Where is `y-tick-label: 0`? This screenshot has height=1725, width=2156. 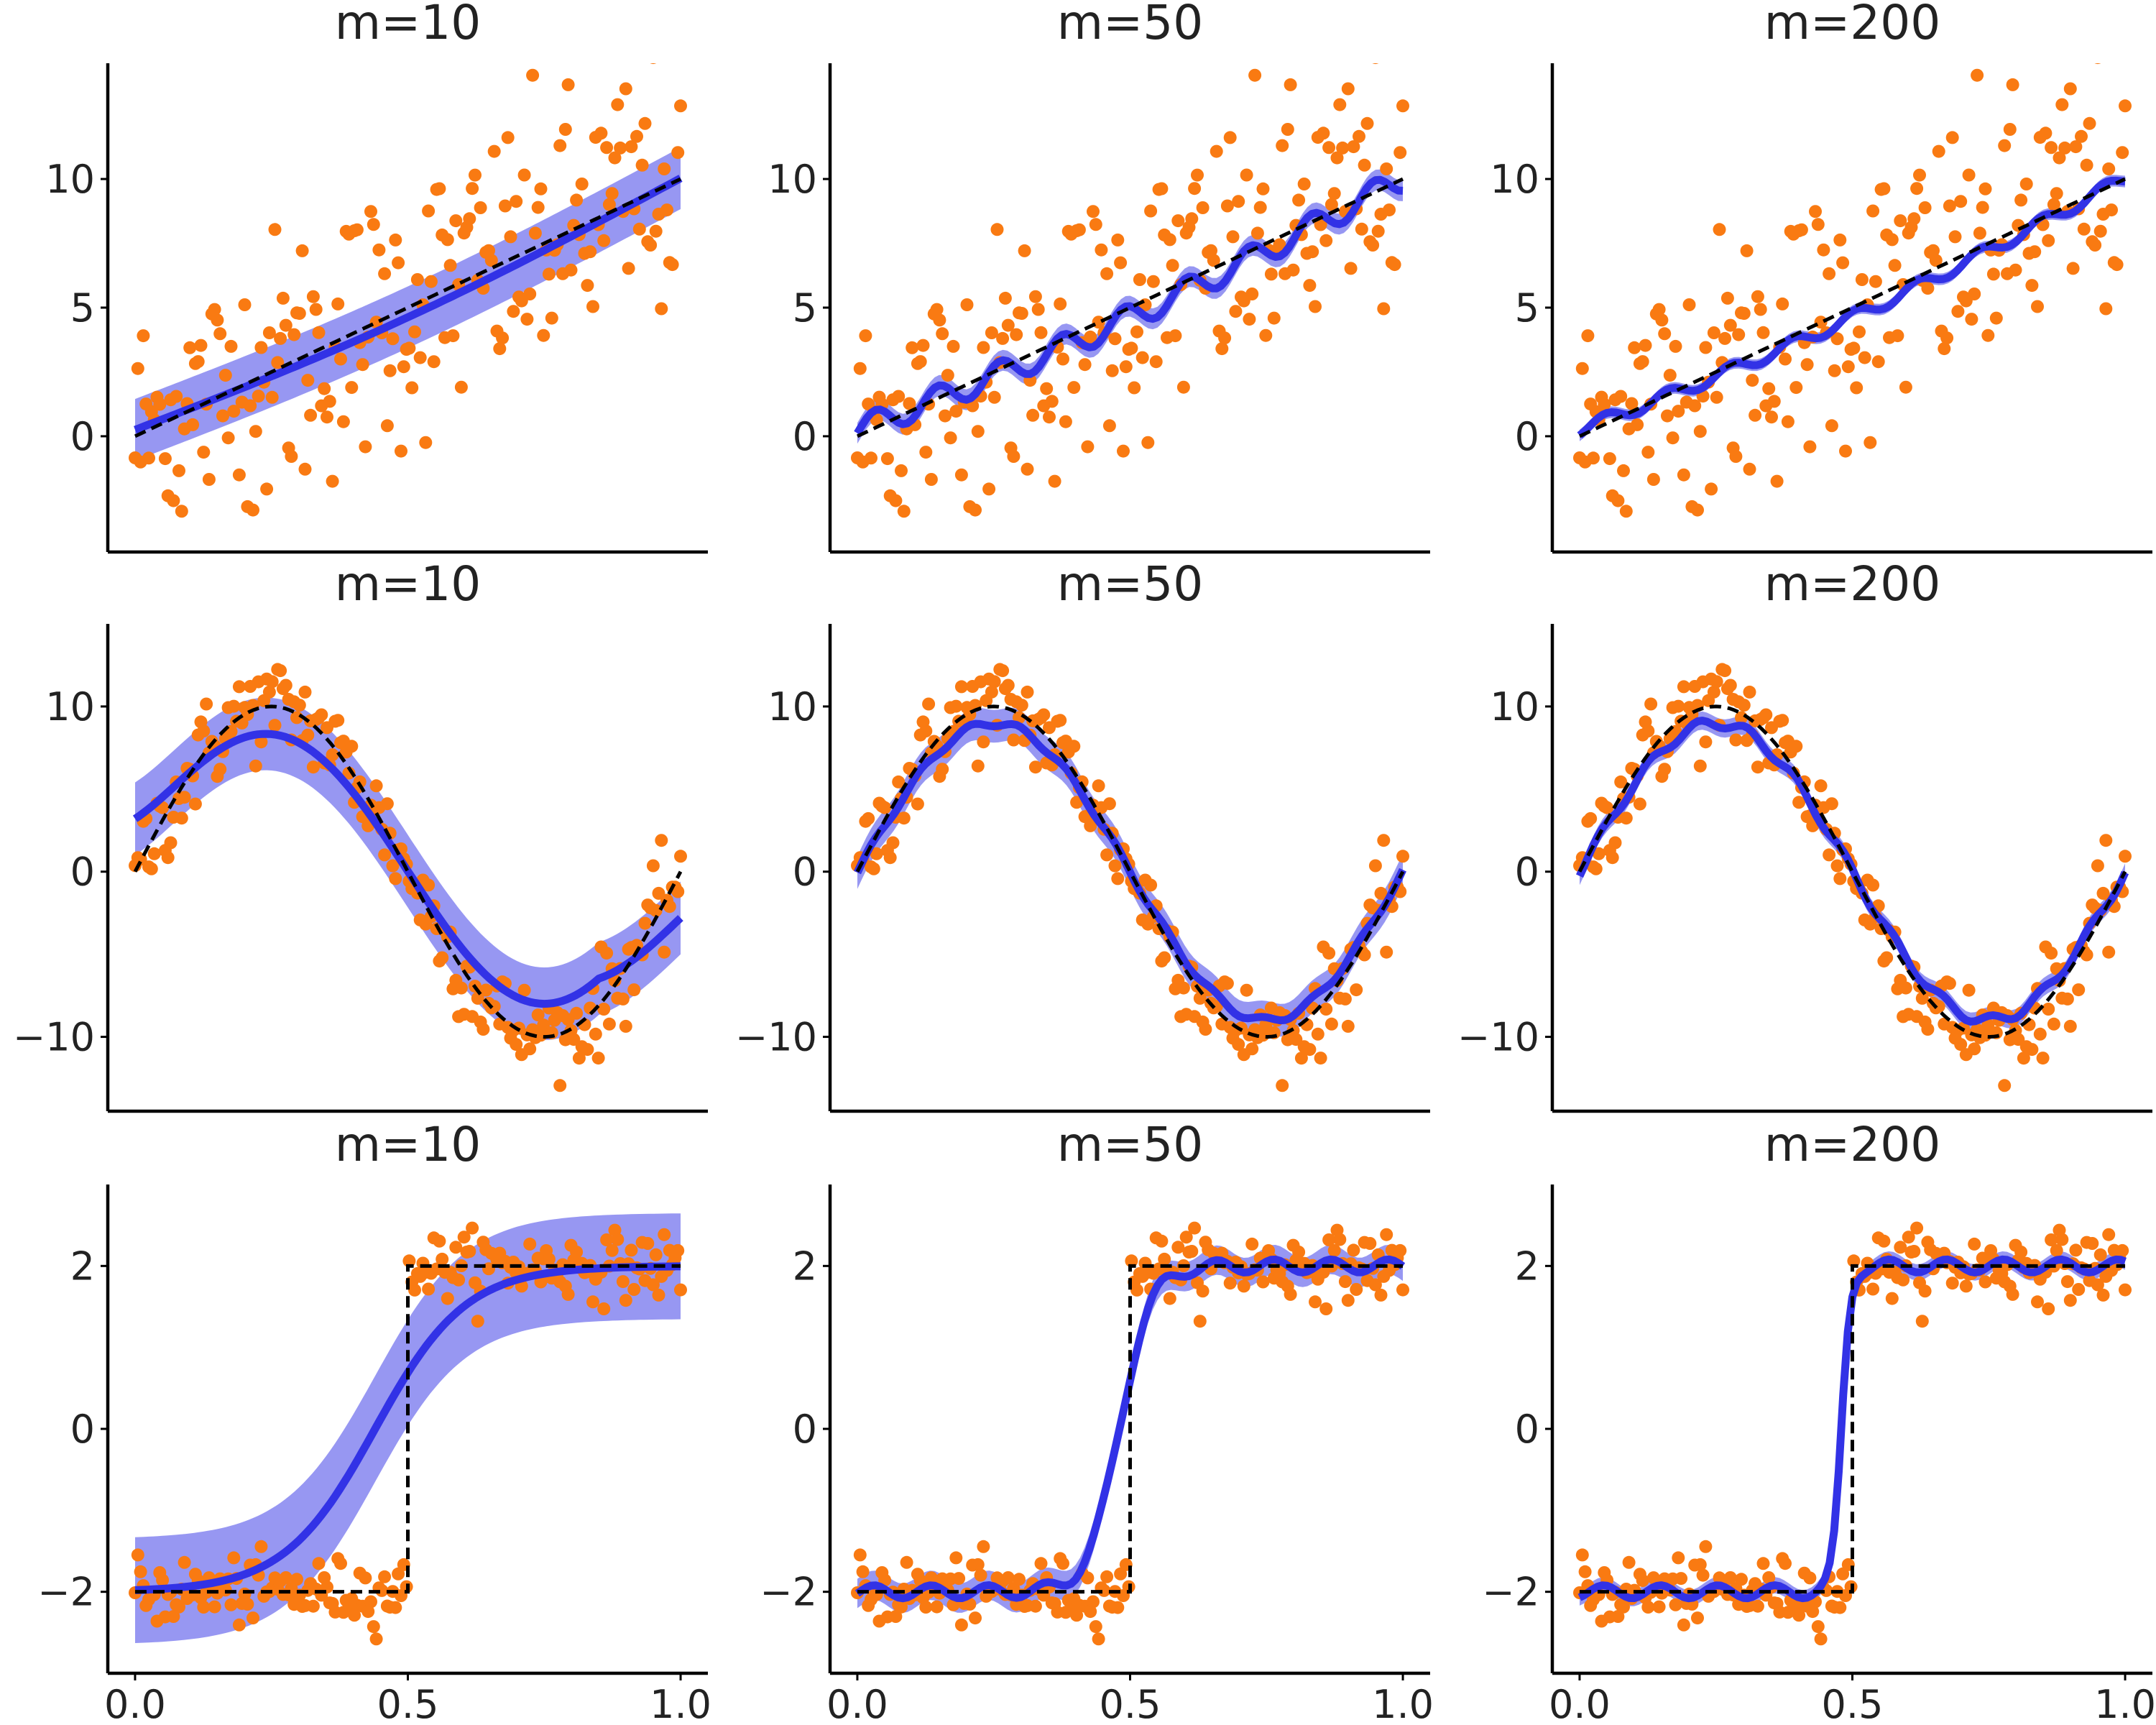
y-tick-label: 0 is located at coordinates (805, 872).